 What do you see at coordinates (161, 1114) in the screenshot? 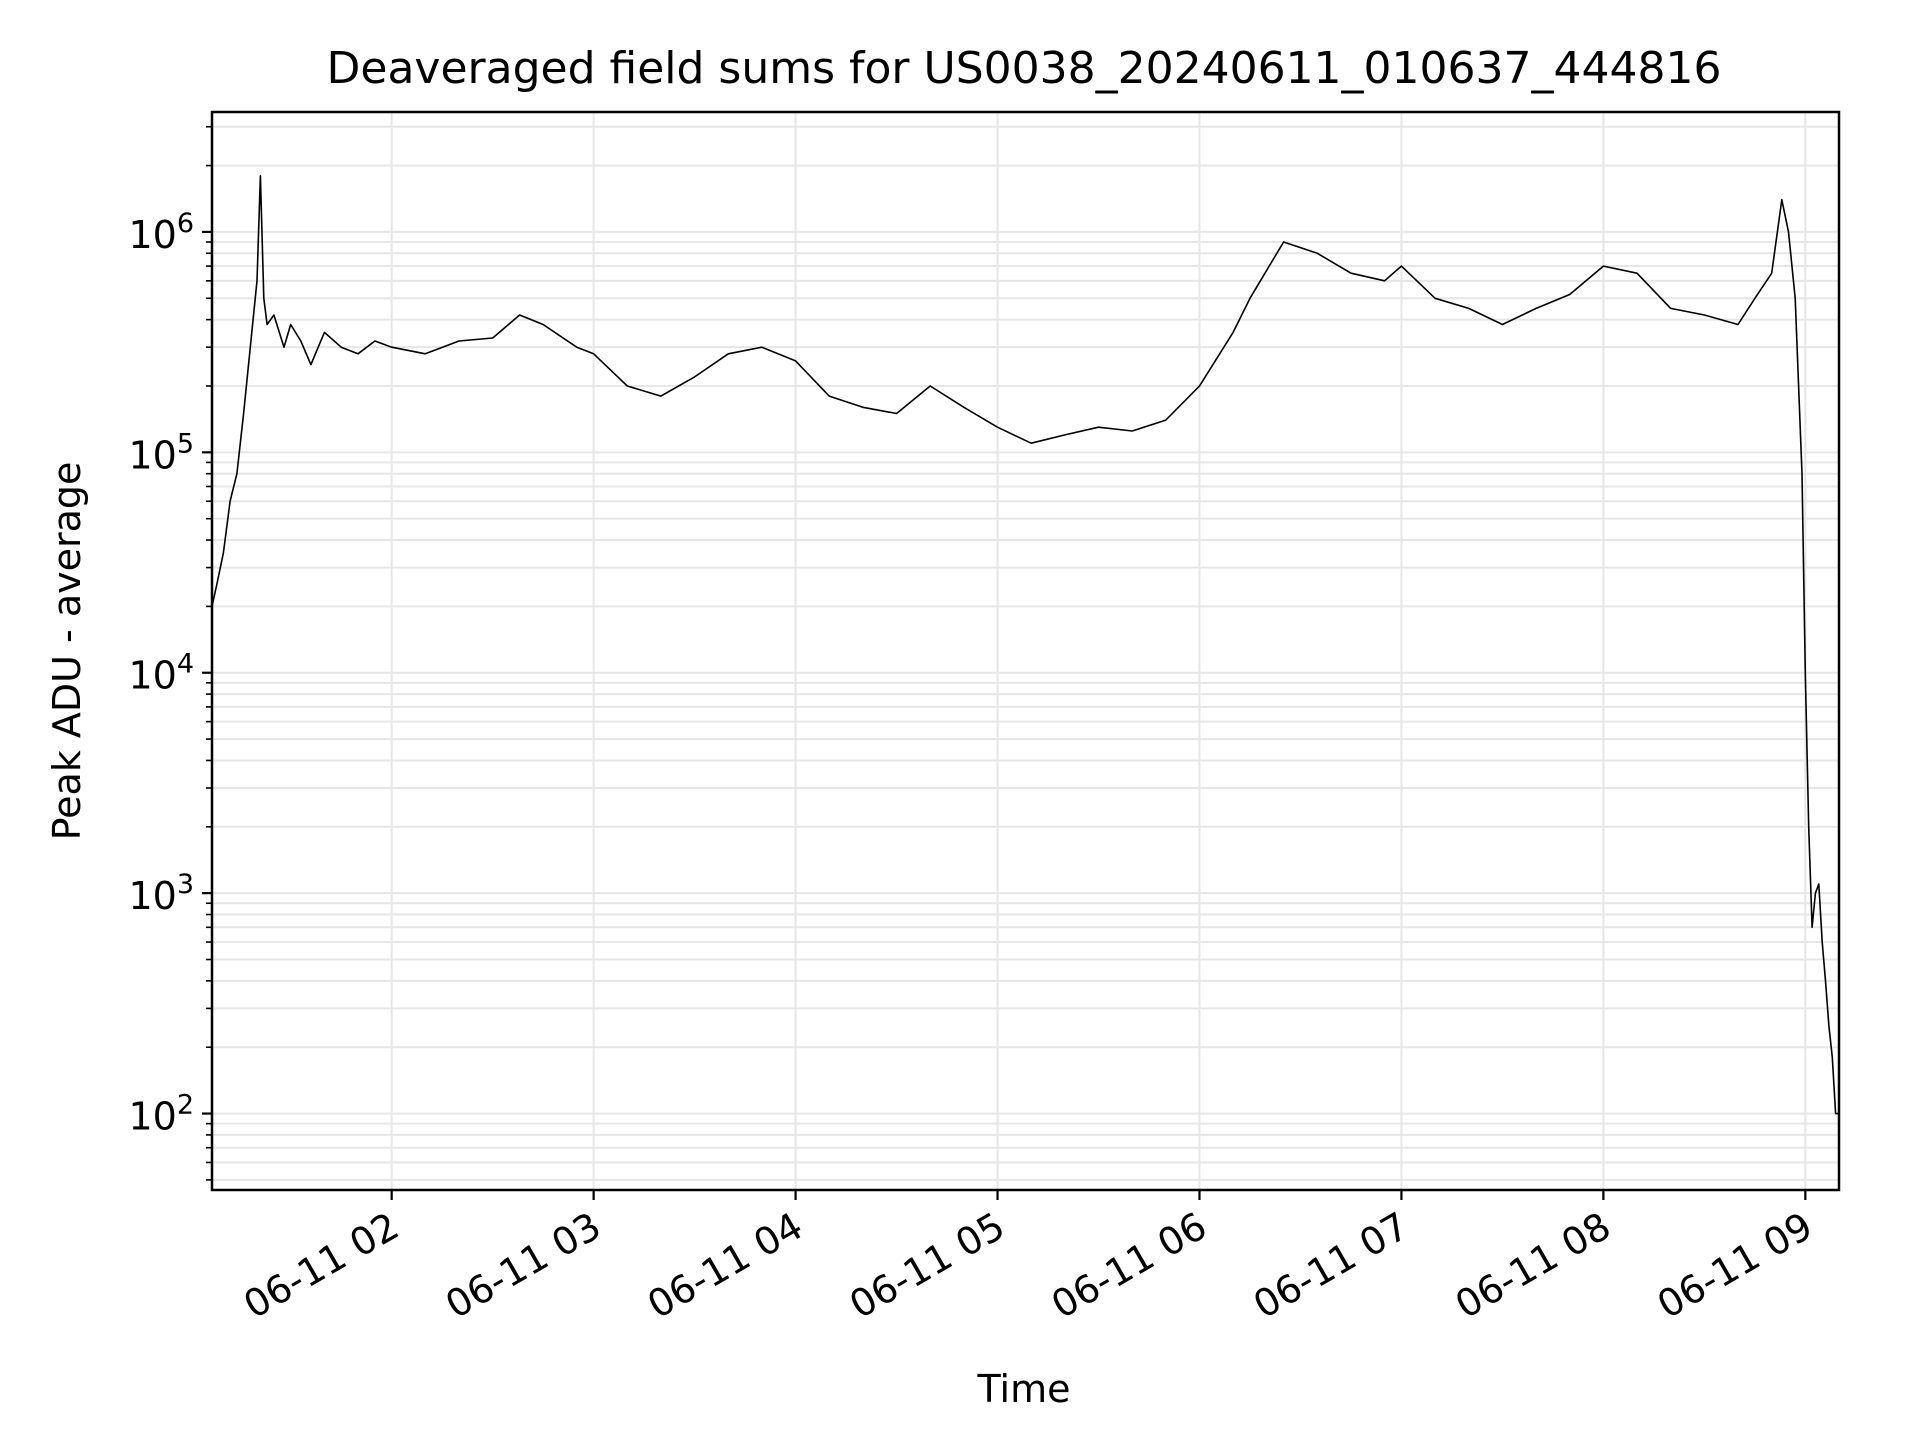
I see `y-tick-label: 102` at bounding box center [161, 1114].